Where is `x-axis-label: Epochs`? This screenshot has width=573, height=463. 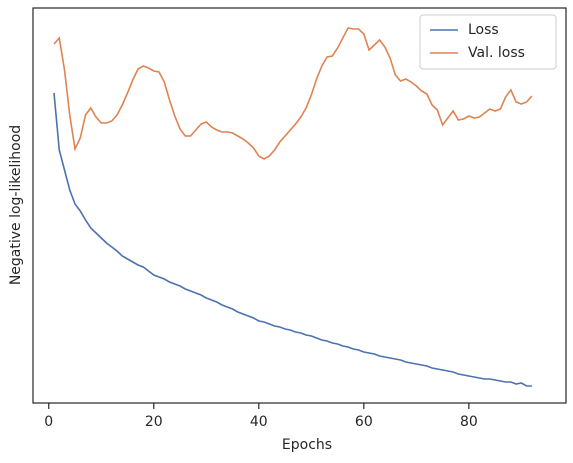
x-axis-label: Epochs is located at coordinates (307, 445).